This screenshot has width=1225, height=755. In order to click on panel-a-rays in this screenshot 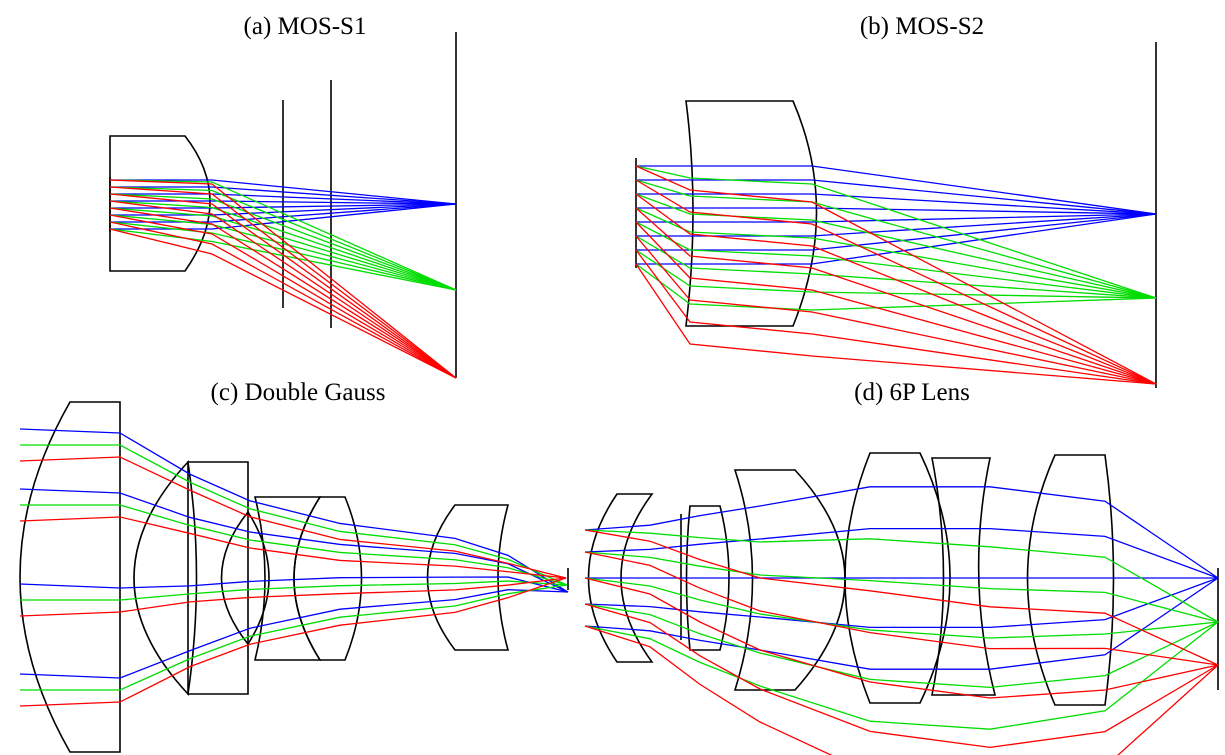, I will do `click(283, 279)`.